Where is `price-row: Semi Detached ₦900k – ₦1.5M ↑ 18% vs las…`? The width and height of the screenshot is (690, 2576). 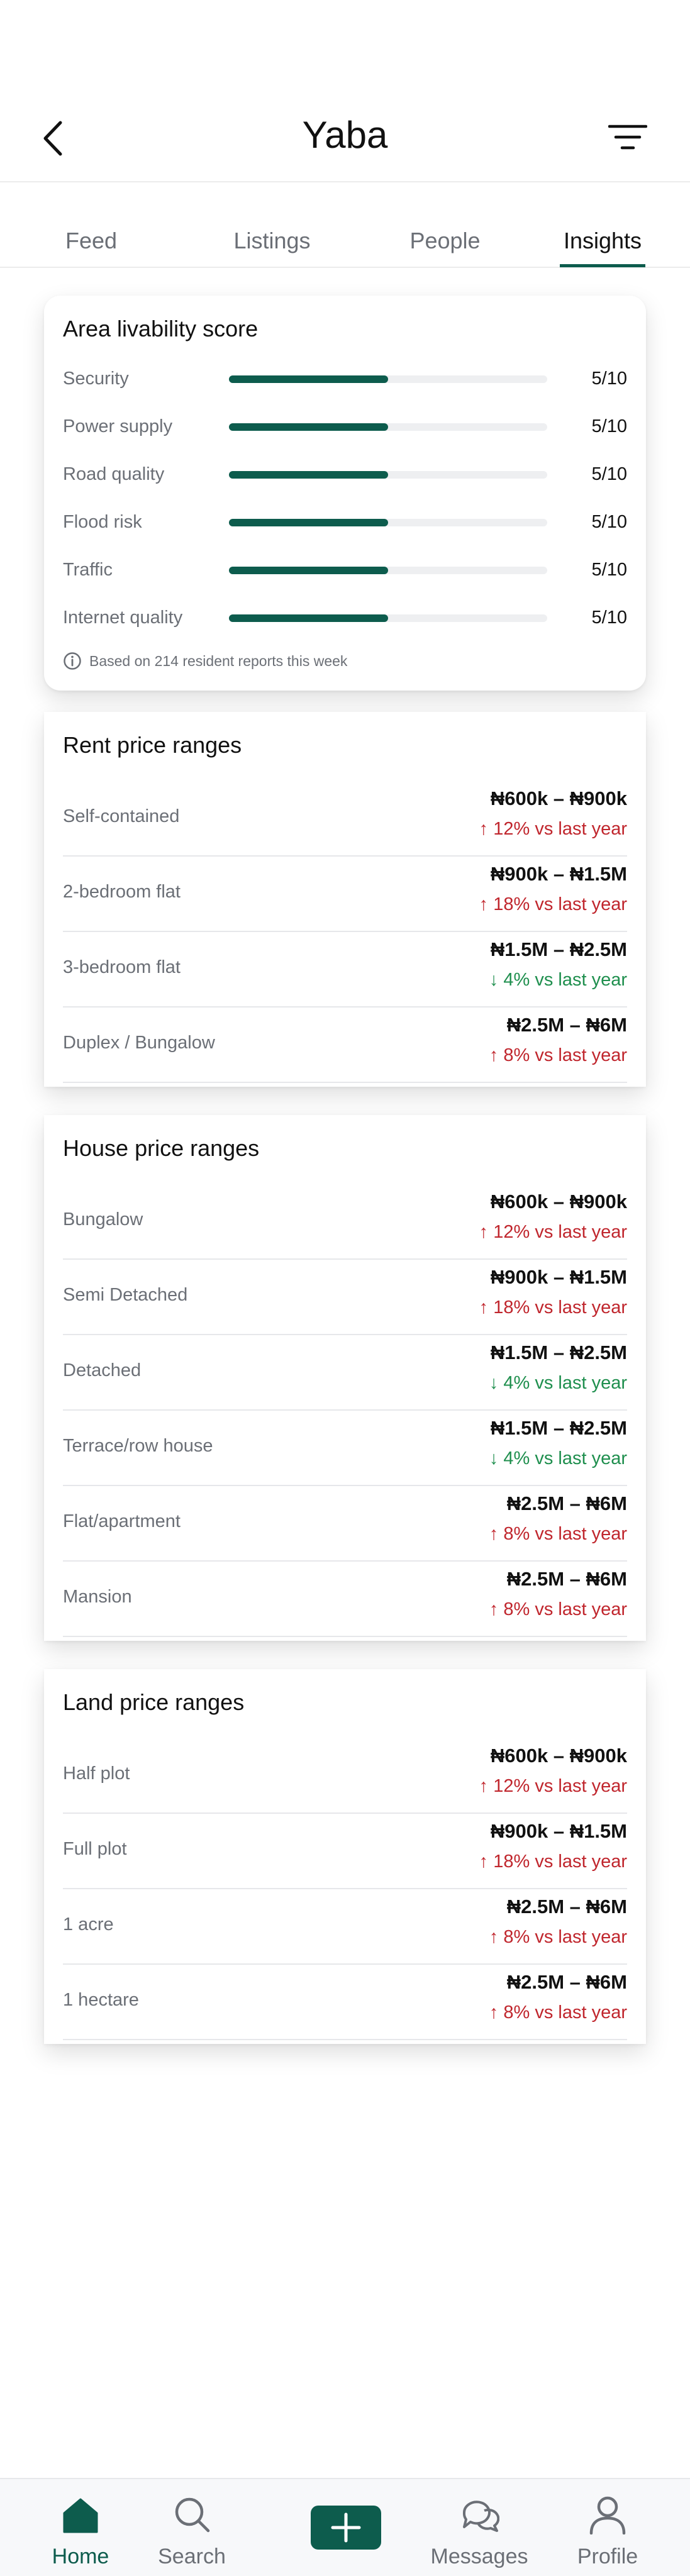
price-row: Semi Detached ₦900k – ₦1.5M ↑ 18% vs las… is located at coordinates (345, 1297).